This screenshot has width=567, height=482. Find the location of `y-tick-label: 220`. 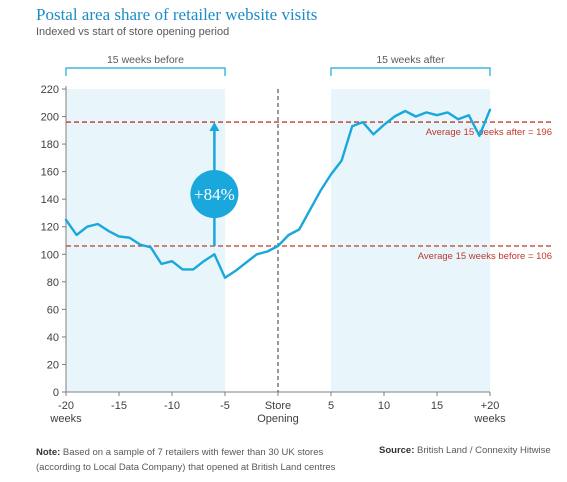

y-tick-label: 220 is located at coordinates (50, 90).